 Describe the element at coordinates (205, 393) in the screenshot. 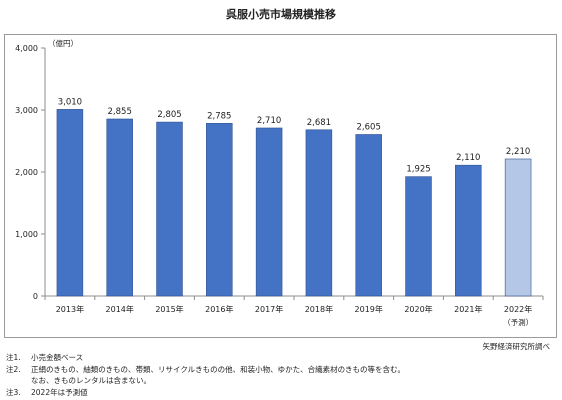

I see `note-3: 注3. 2022年は予測値` at that location.